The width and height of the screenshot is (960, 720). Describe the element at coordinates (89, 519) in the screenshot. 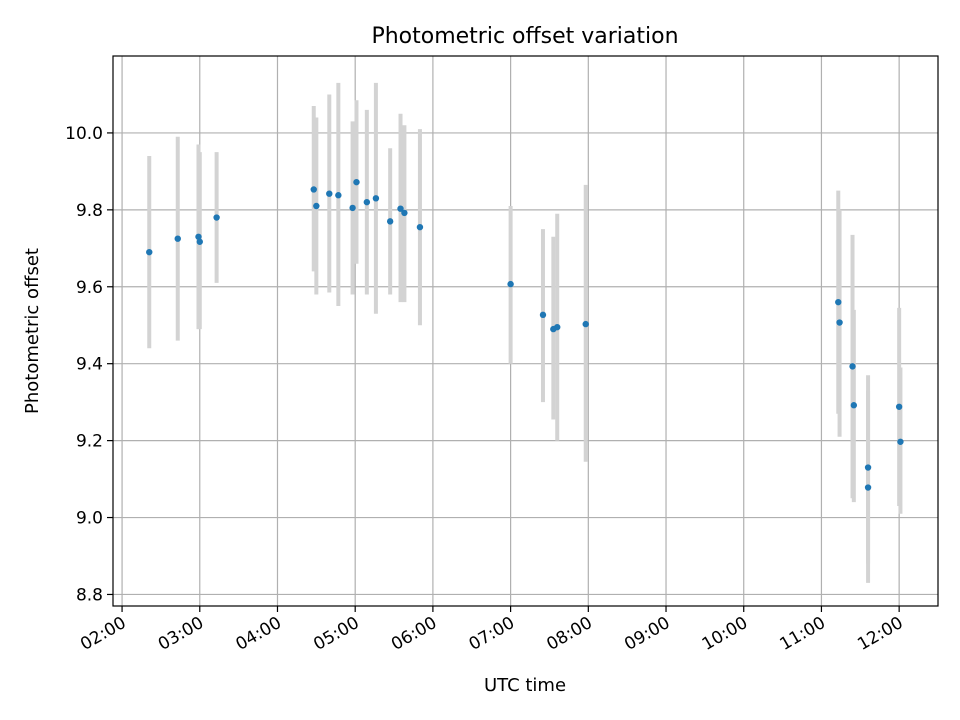

I see `y-tick-label: 9.0` at that location.